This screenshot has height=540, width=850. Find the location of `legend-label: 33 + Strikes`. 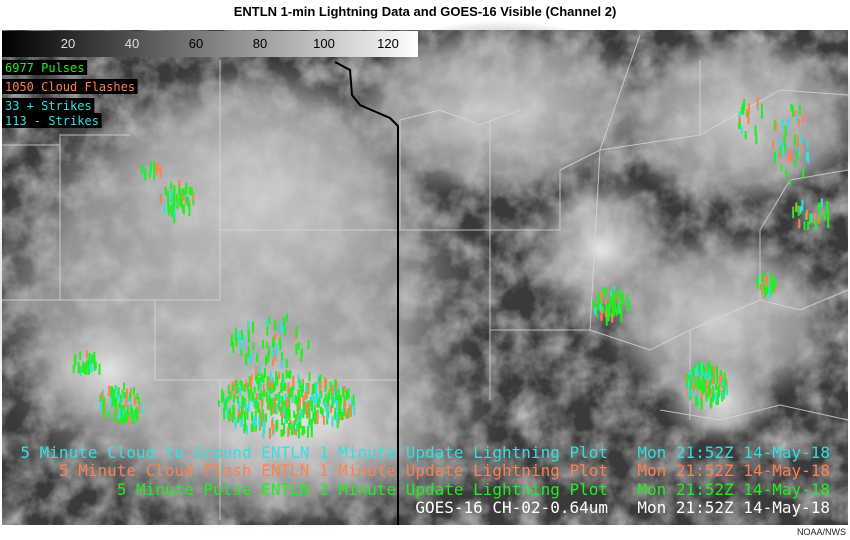

legend-label: 33 + Strikes is located at coordinates (48, 106).